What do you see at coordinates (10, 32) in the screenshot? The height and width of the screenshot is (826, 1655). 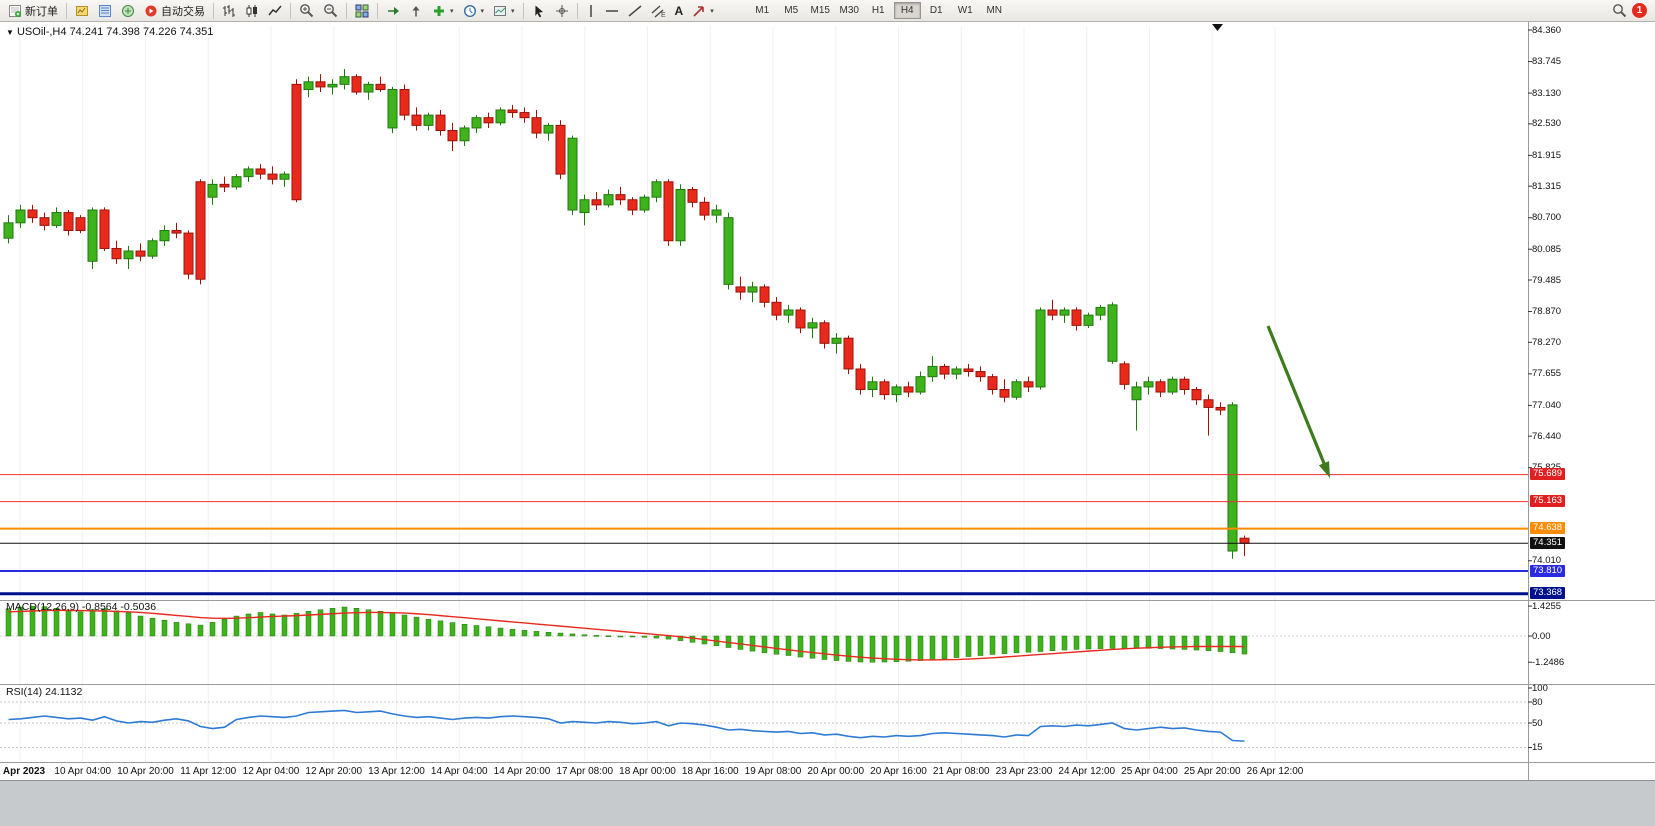 I see `symbol-dropdown-icon: ▼` at bounding box center [10, 32].